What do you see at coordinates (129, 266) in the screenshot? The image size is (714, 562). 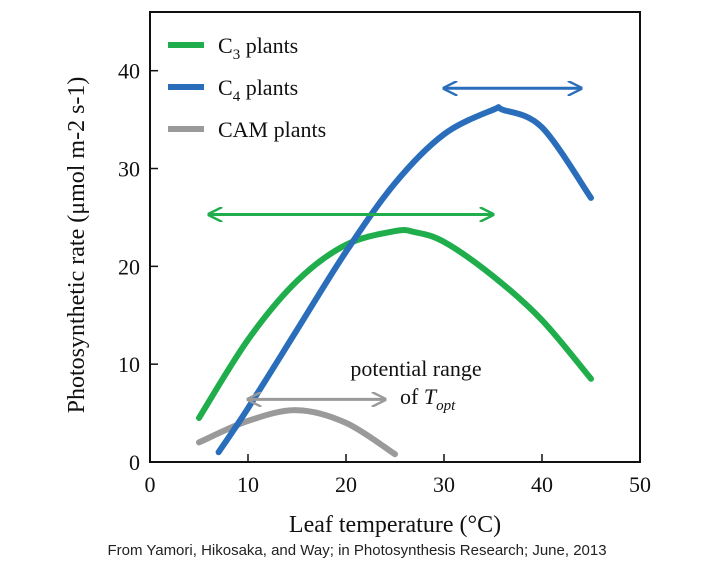 I see `y-tick-label: 20` at bounding box center [129, 266].